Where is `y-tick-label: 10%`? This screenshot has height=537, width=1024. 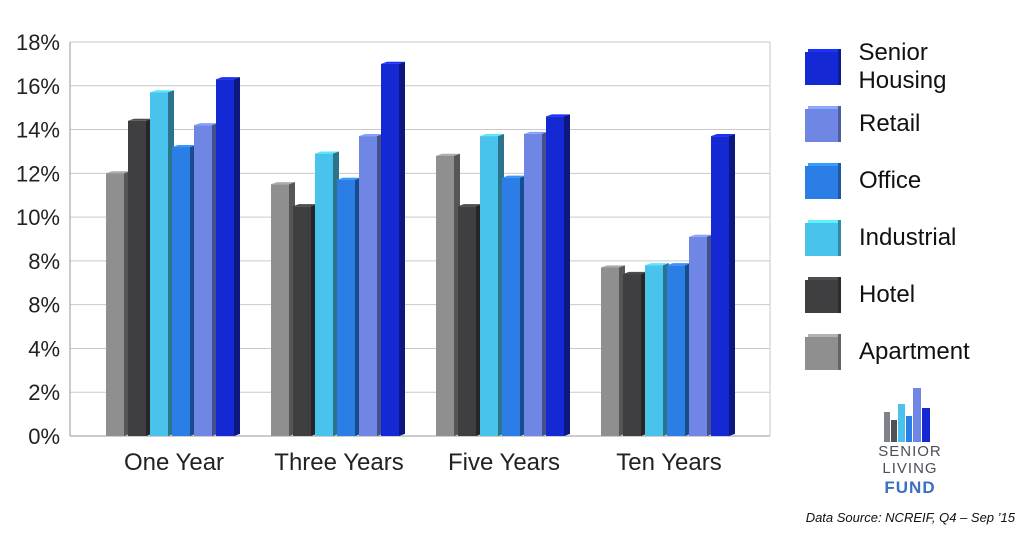 y-tick-label: 10% is located at coordinates (38, 217).